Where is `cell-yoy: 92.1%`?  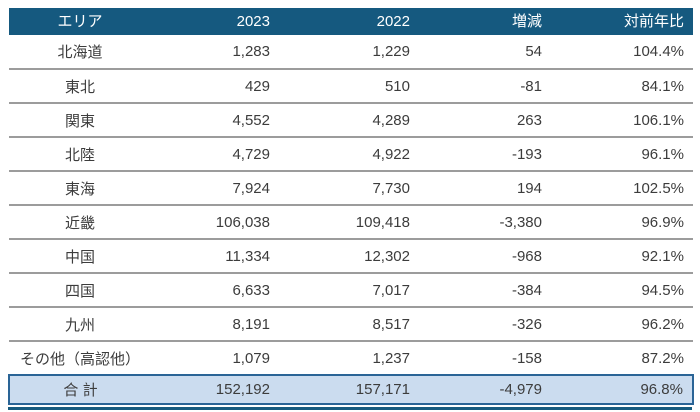 cell-yoy: 92.1% is located at coordinates (622, 256).